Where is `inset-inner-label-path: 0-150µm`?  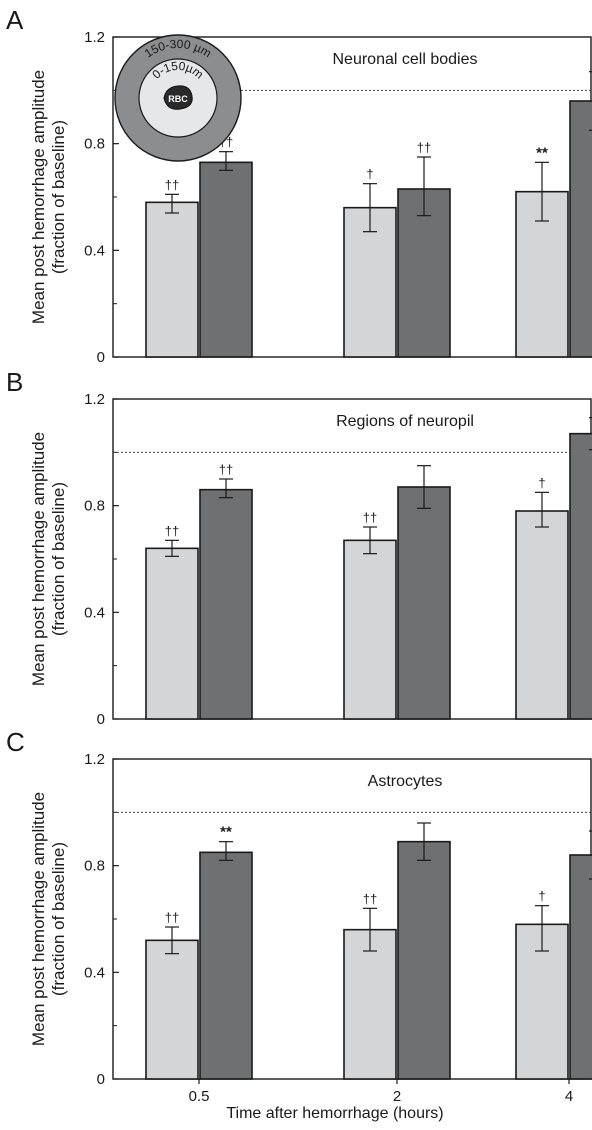 inset-inner-label-path: 0-150µm is located at coordinates (177, 70).